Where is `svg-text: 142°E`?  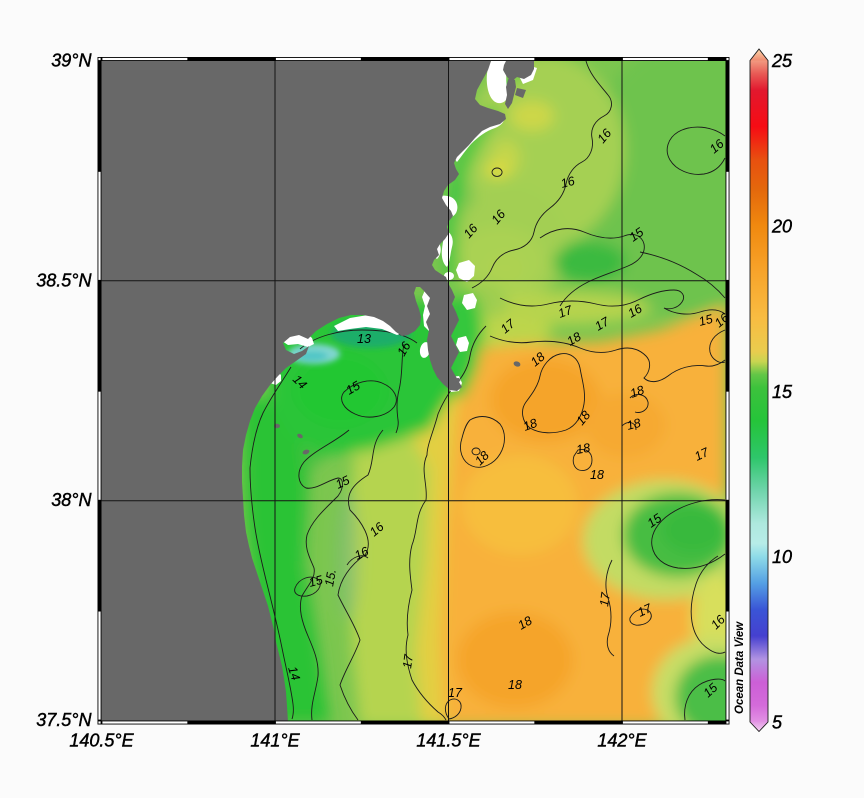 svg-text: 142°E is located at coordinates (622, 741).